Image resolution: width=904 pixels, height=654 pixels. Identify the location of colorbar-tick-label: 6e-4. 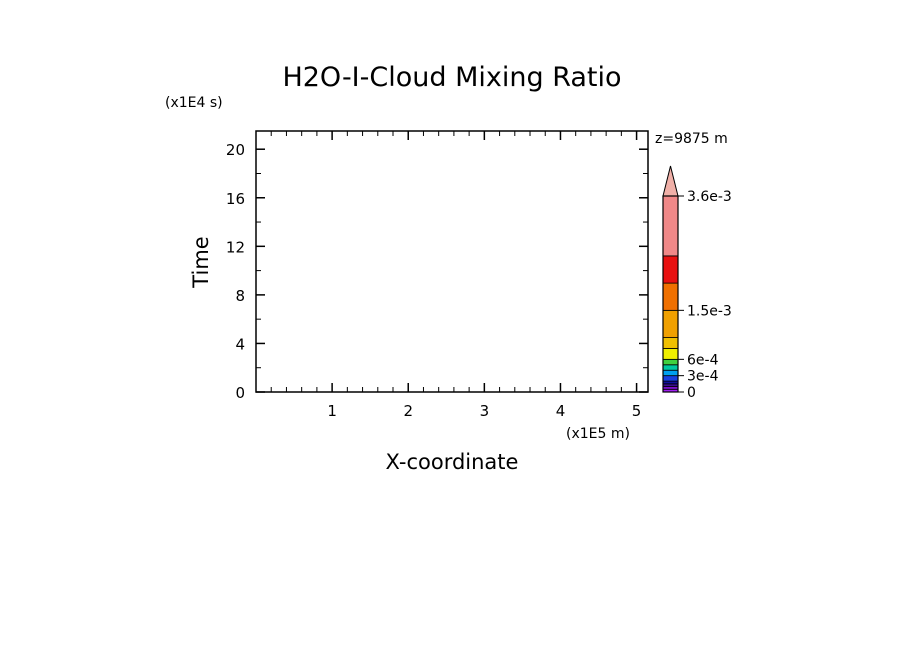
(703, 360).